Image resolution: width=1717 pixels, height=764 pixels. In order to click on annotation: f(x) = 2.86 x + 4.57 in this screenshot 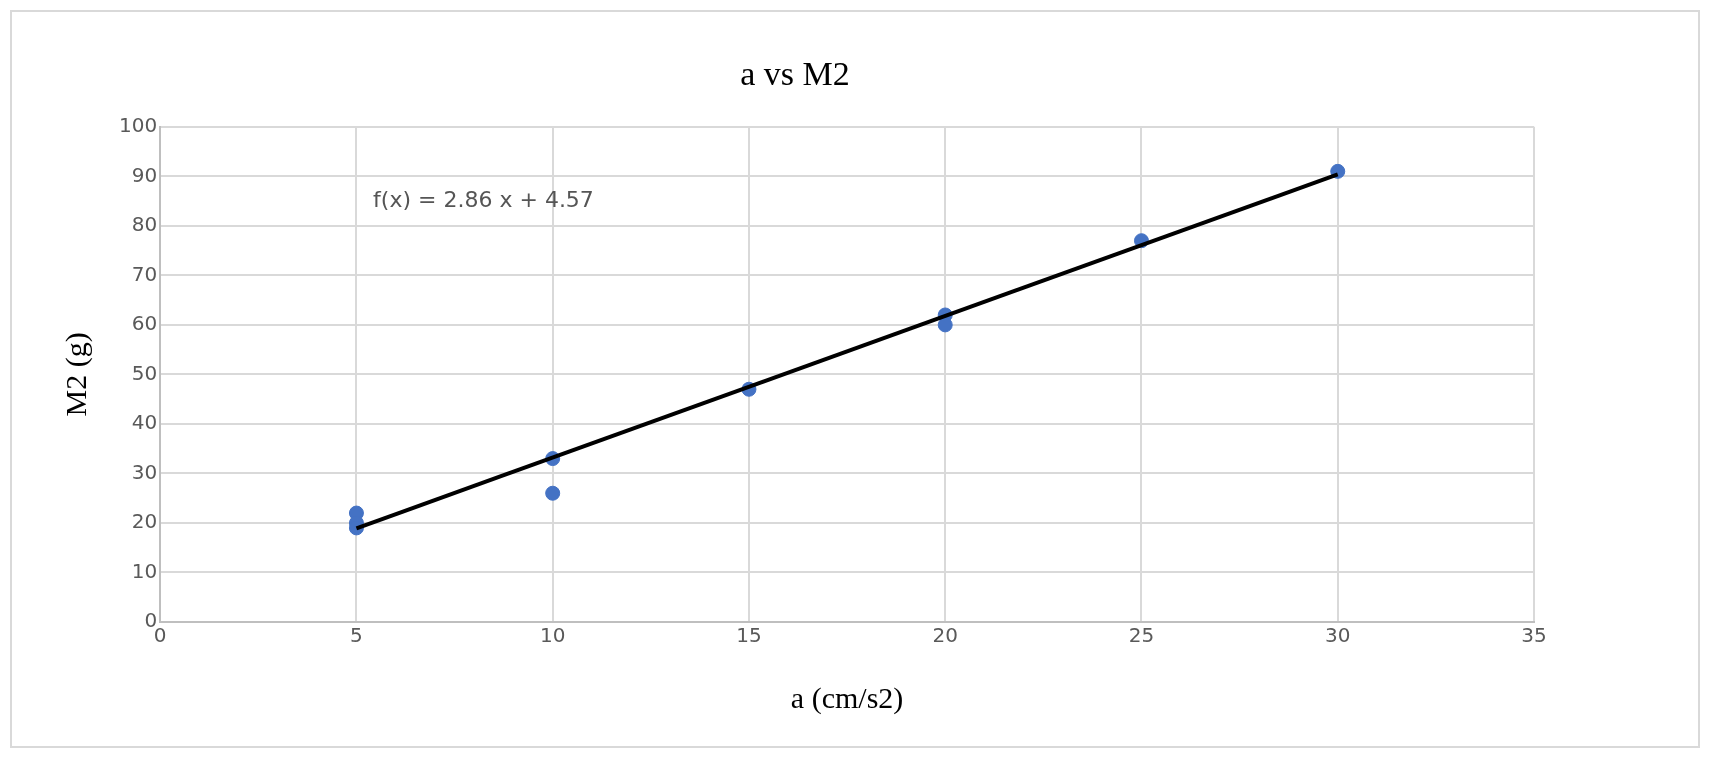, I will do `click(483, 199)`.